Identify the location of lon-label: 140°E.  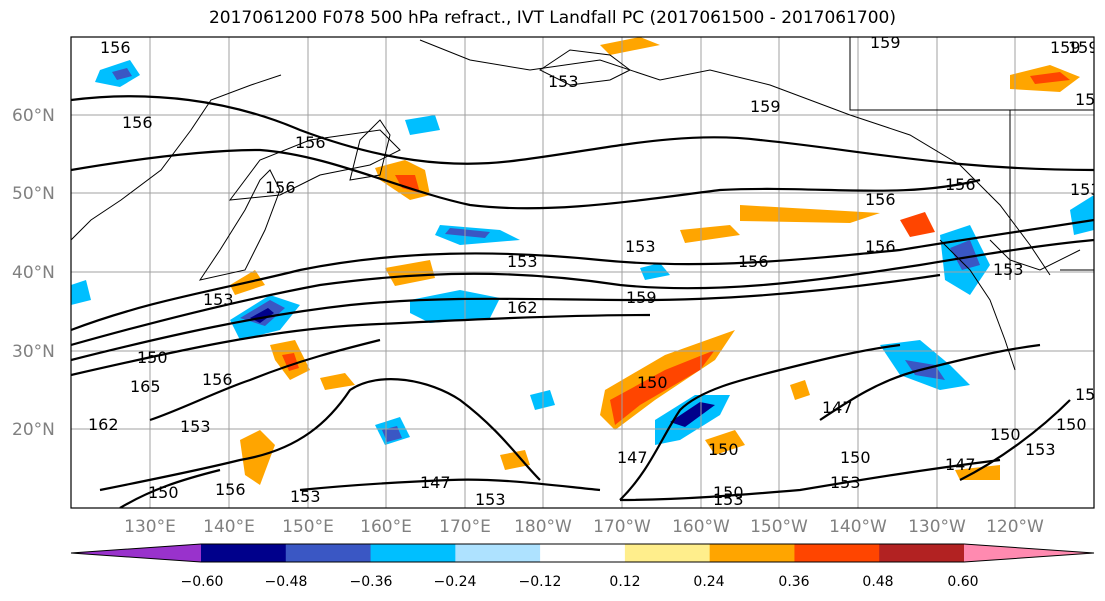
(229, 527).